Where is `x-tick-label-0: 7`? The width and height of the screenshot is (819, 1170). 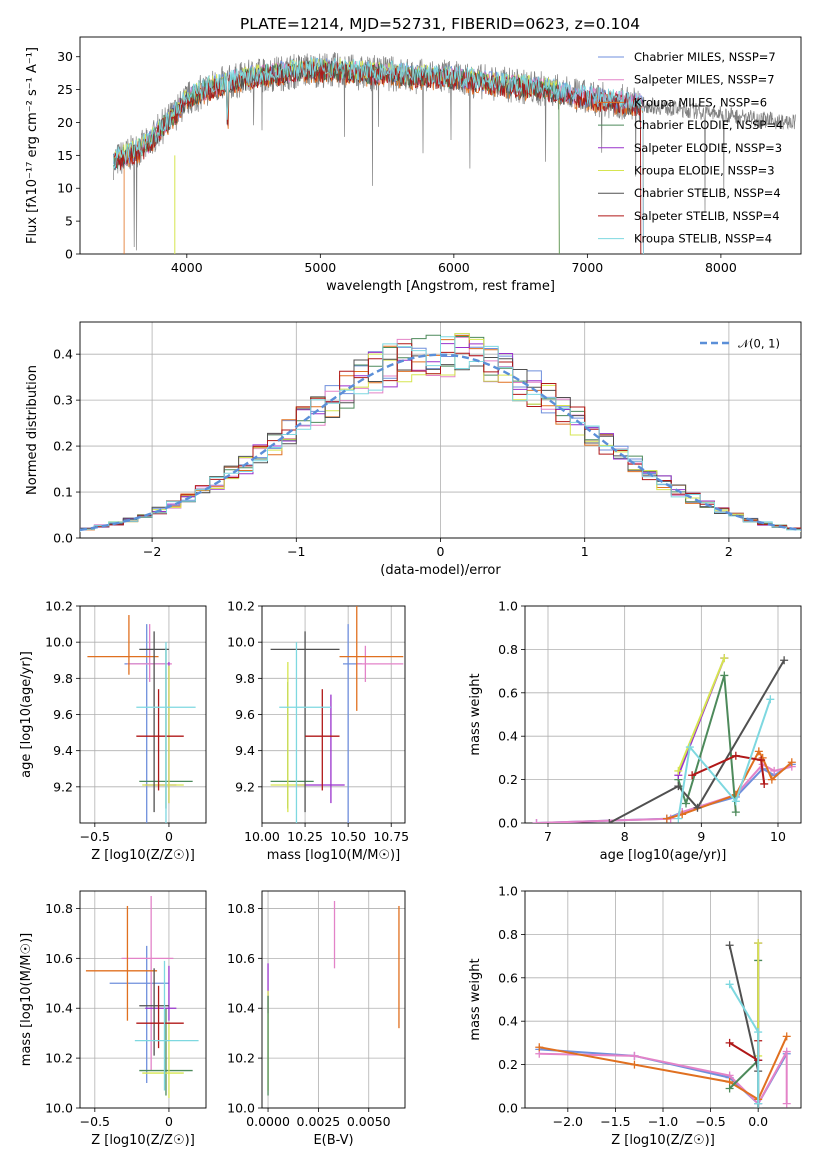 x-tick-label-0: 7 is located at coordinates (548, 836).